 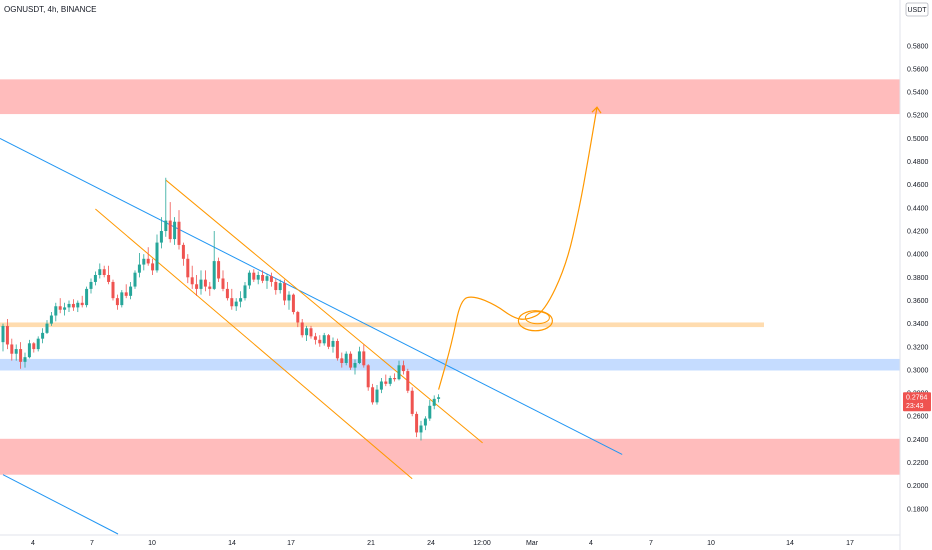 I want to click on currency-badge, so click(x=917, y=9).